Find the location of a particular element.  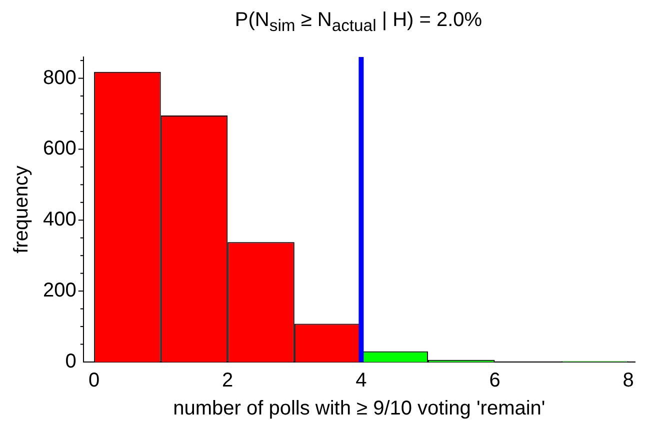

x-tick-label: 4 is located at coordinates (361, 381).